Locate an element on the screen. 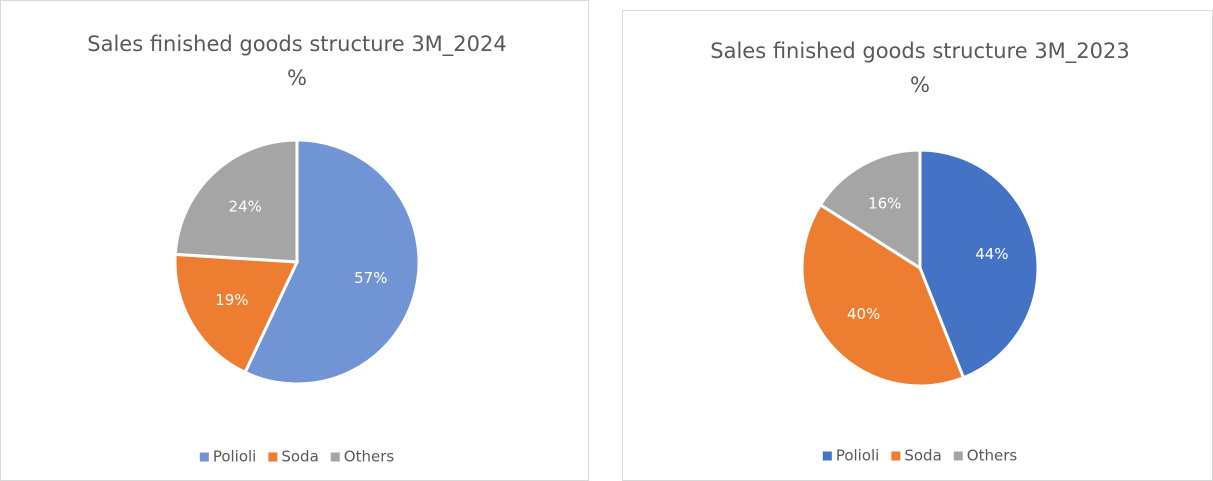  chart-title: Sales finished goods structure 3M_2024 is located at coordinates (297, 44).